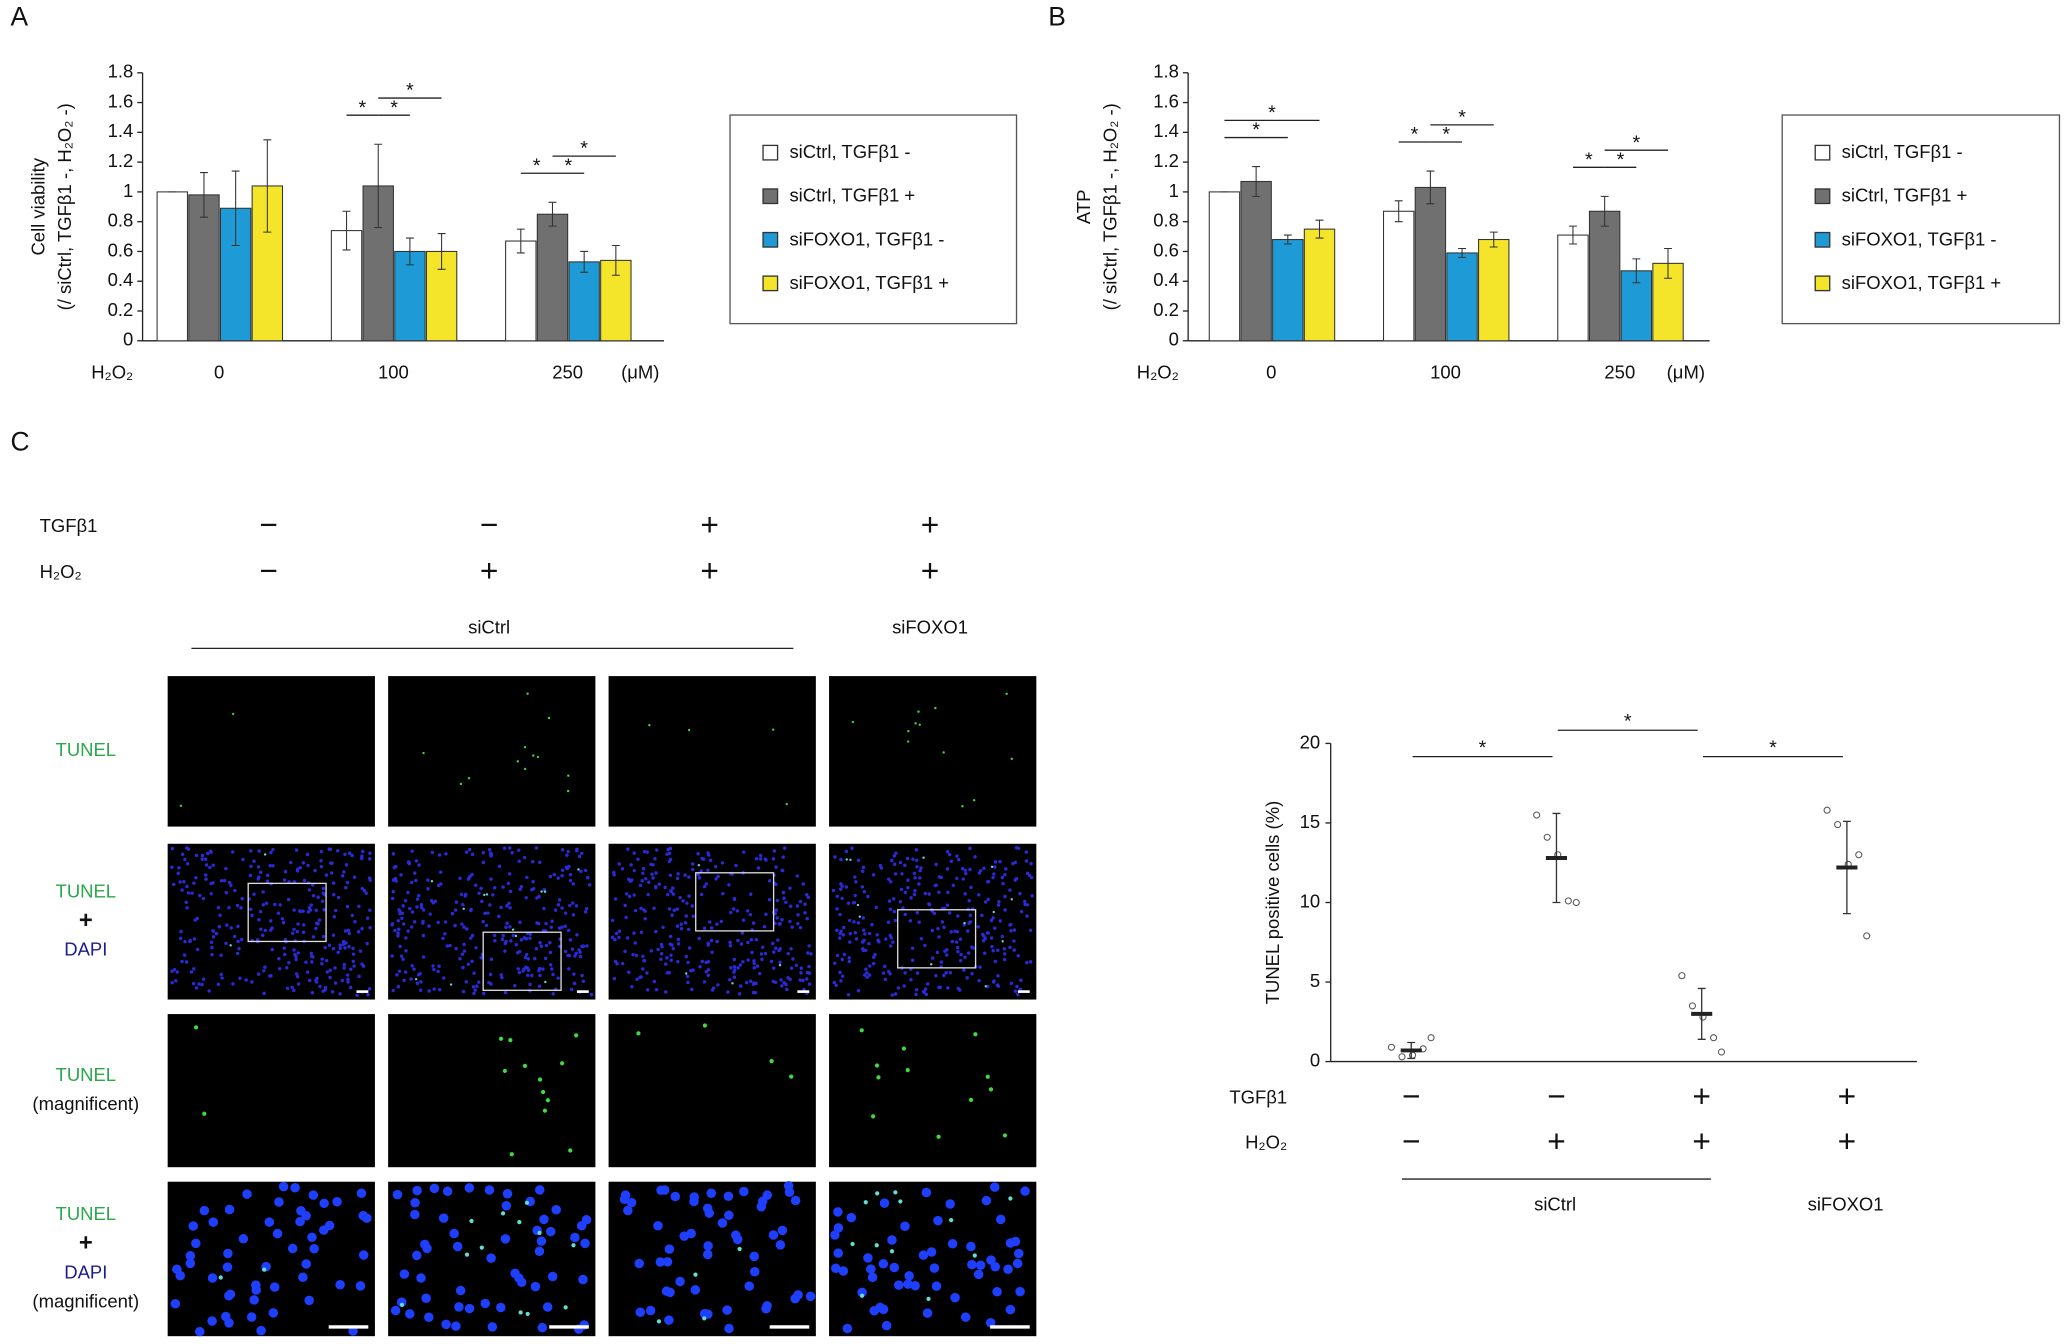 The width and height of the screenshot is (2070, 1344). Describe the element at coordinates (37, 206) in the screenshot. I see `y-axis-label: Cell viability` at that location.